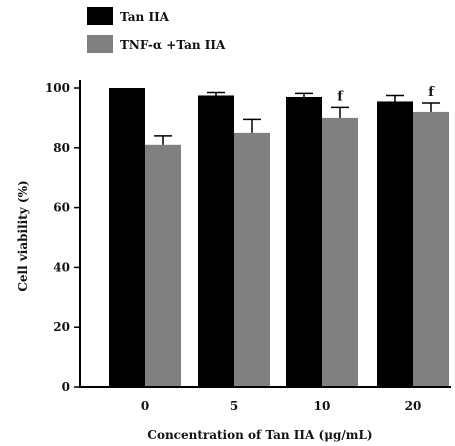 The height and width of the screenshot is (446, 455). What do you see at coordinates (23, 235) in the screenshot?
I see `y-axis-title: Cell viability (%)` at bounding box center [23, 235].